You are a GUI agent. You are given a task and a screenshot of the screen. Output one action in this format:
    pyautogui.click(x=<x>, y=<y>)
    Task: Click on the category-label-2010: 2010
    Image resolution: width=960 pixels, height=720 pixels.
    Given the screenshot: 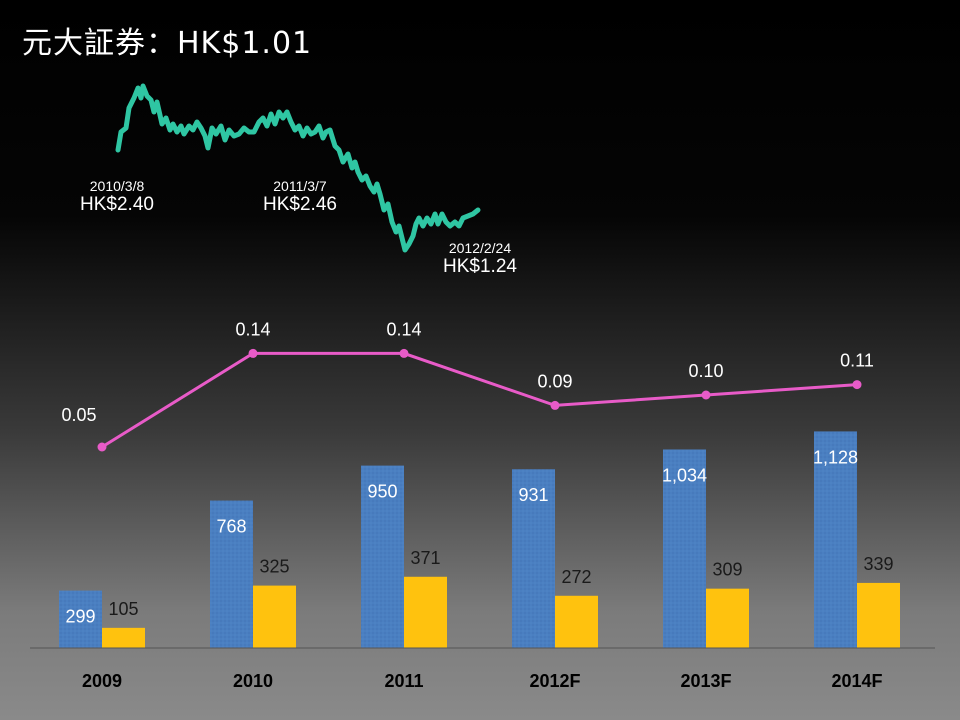 What is the action you would take?
    pyautogui.click(x=253, y=681)
    